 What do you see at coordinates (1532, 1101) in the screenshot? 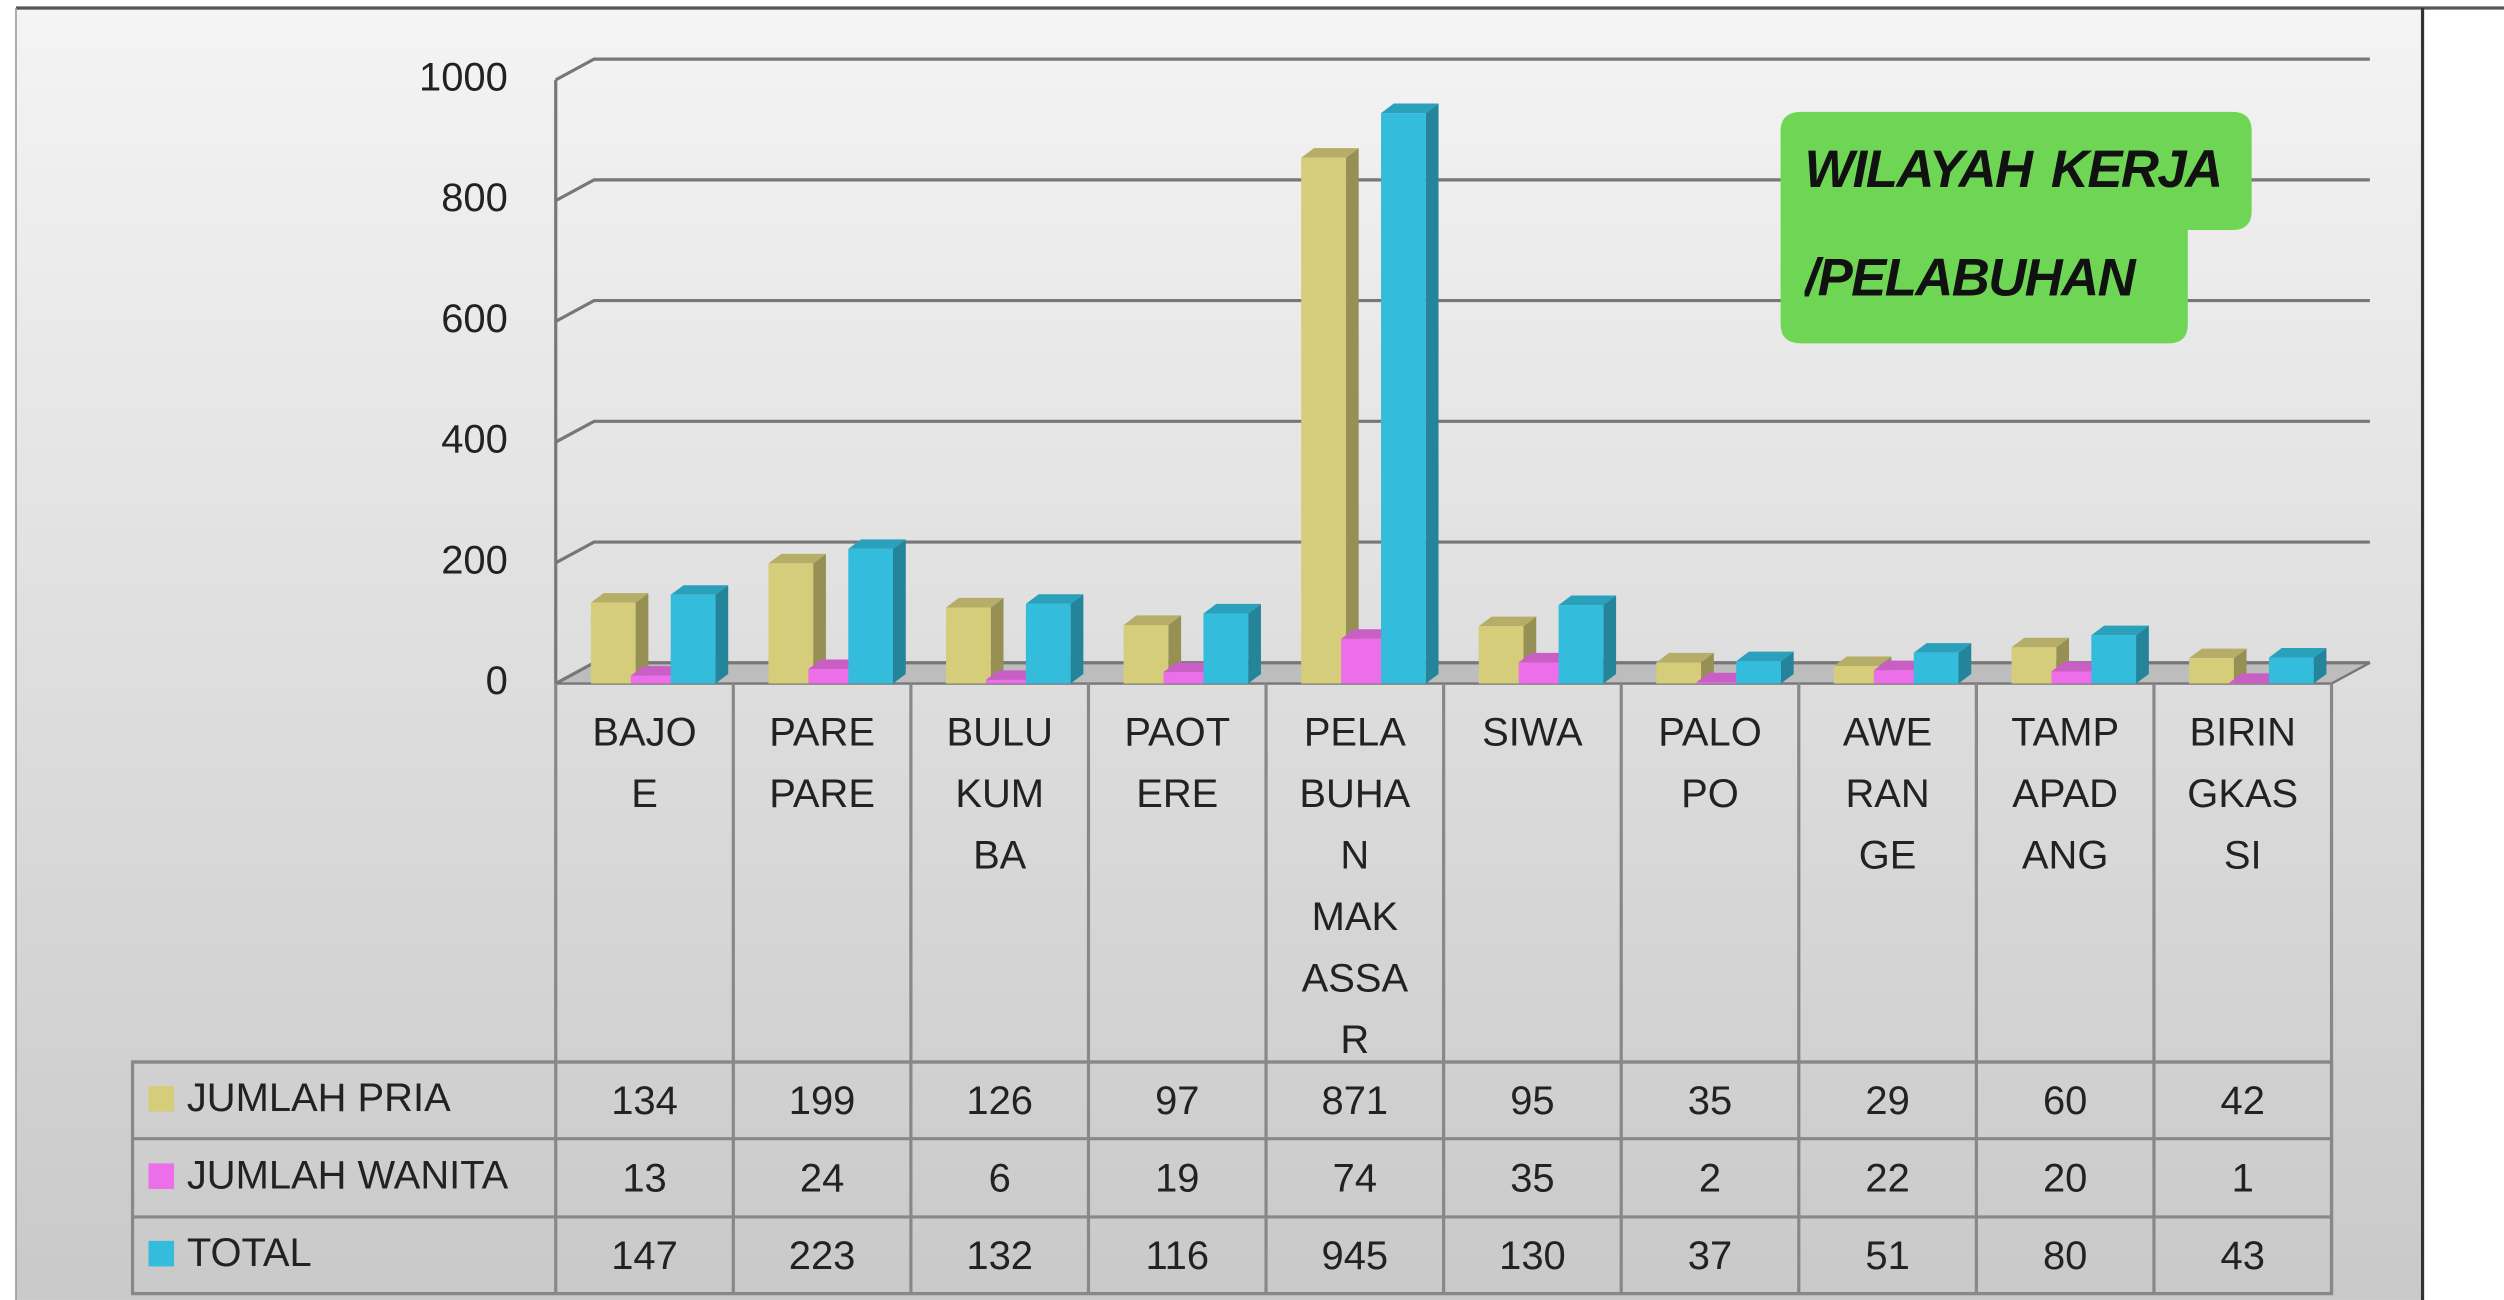
I see `table-value: 95` at bounding box center [1532, 1101].